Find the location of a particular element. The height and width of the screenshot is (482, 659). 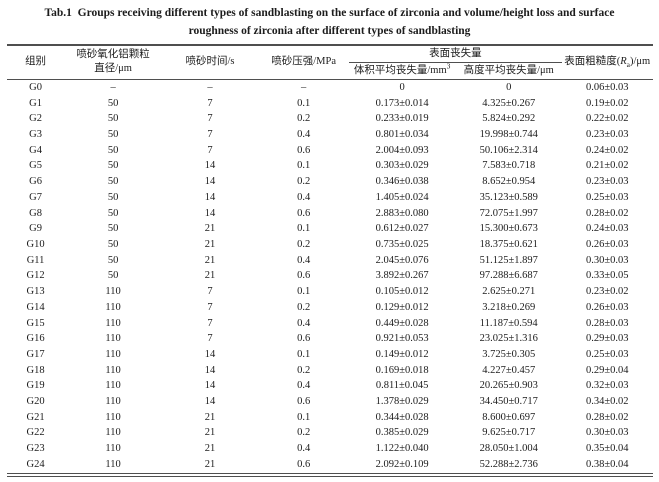

table-cell: 0.06±0.03 is located at coordinates (607, 87).